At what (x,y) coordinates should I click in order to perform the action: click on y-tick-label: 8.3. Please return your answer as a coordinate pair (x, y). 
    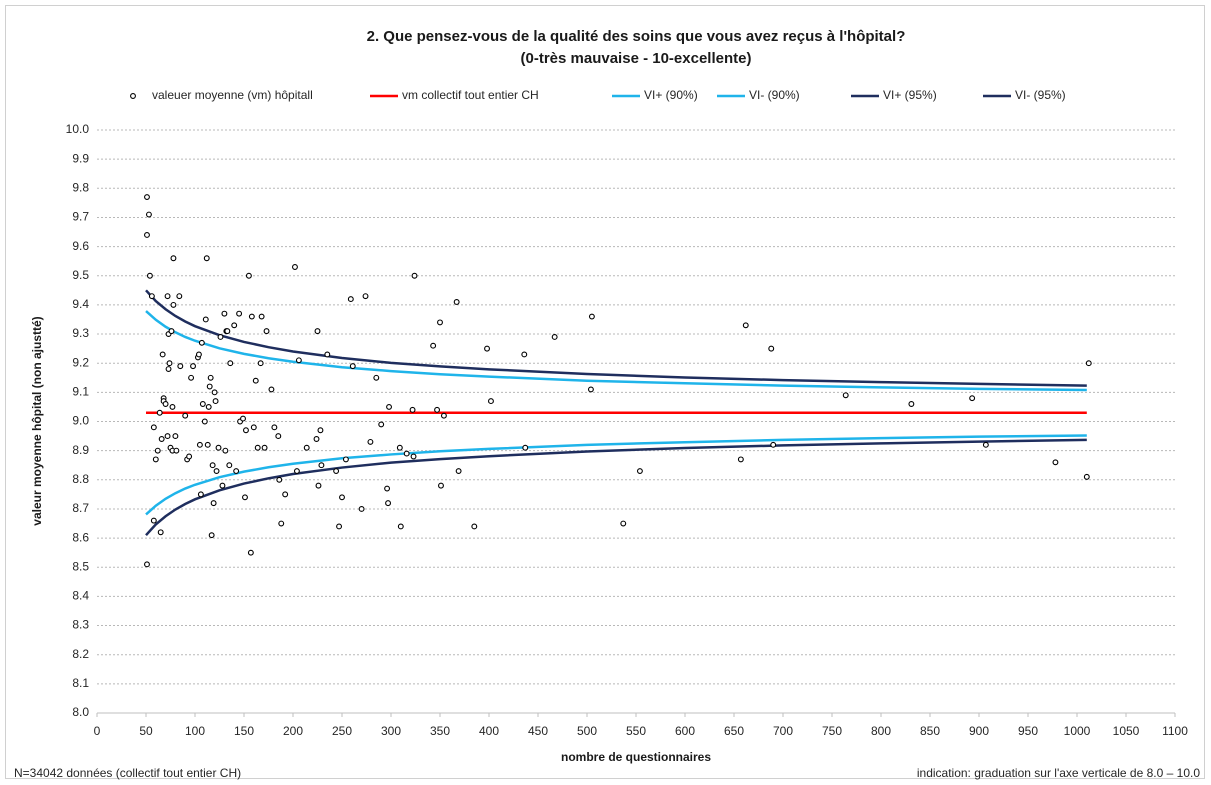
    Looking at the image, I should click on (80, 625).